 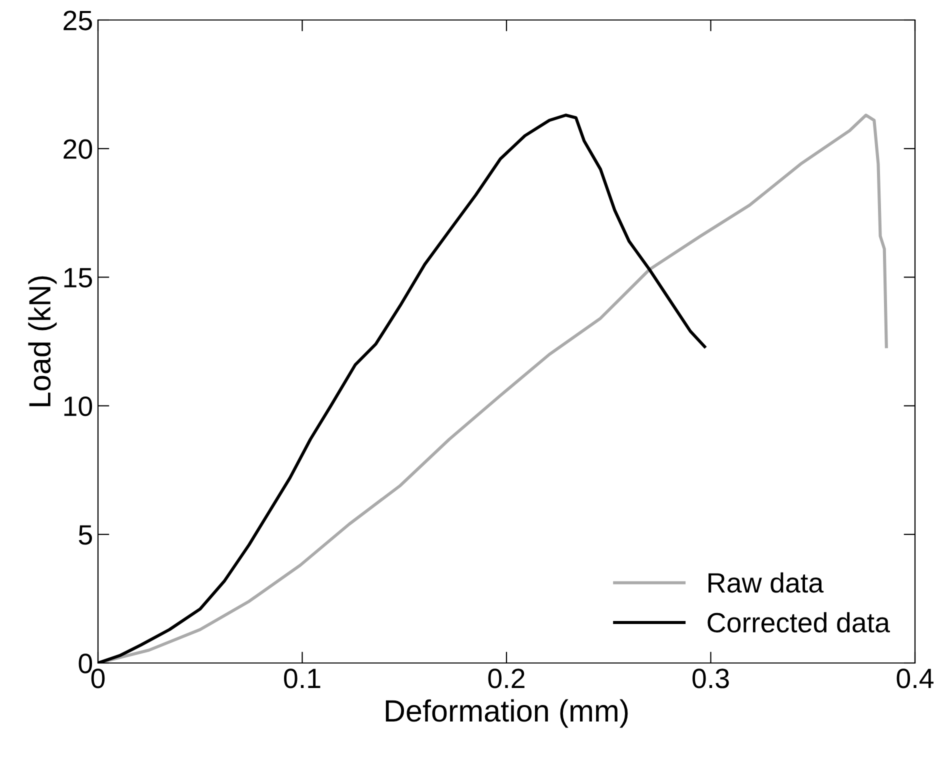 What do you see at coordinates (85, 535) in the screenshot?
I see `y-tick-label: 5` at bounding box center [85, 535].